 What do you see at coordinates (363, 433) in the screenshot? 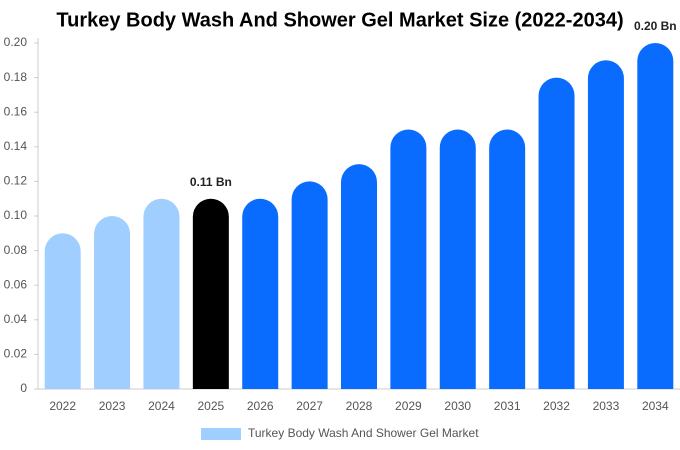
I see `legend-label: Turkey Body Wash And Shower Gel Market` at bounding box center [363, 433].